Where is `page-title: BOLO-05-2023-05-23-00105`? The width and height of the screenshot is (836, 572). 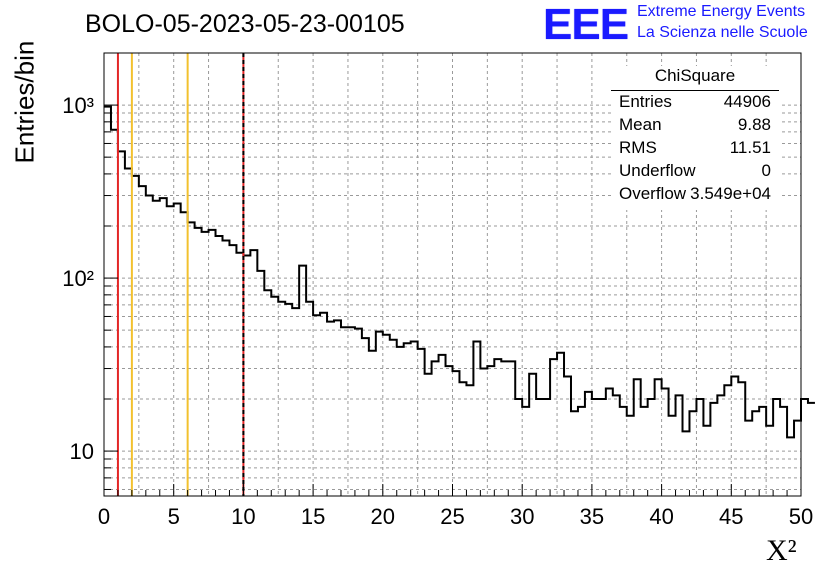 page-title: BOLO-05-2023-05-23-00105 is located at coordinates (245, 24).